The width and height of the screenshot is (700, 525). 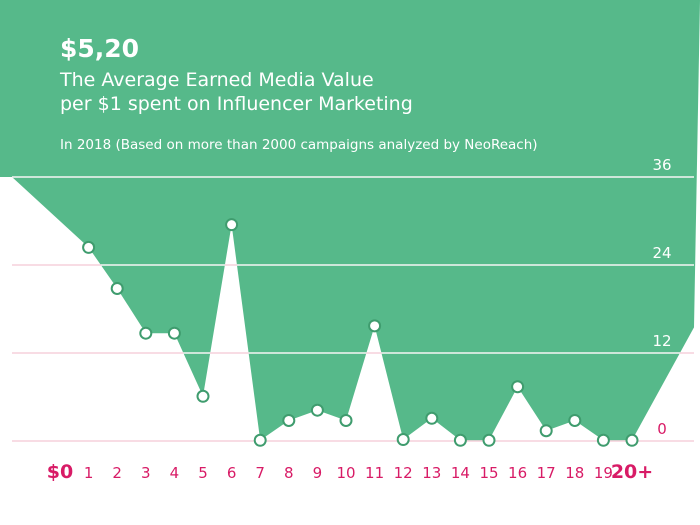 What do you see at coordinates (431, 473) in the screenshot?
I see `x-tick-label: 13` at bounding box center [431, 473].